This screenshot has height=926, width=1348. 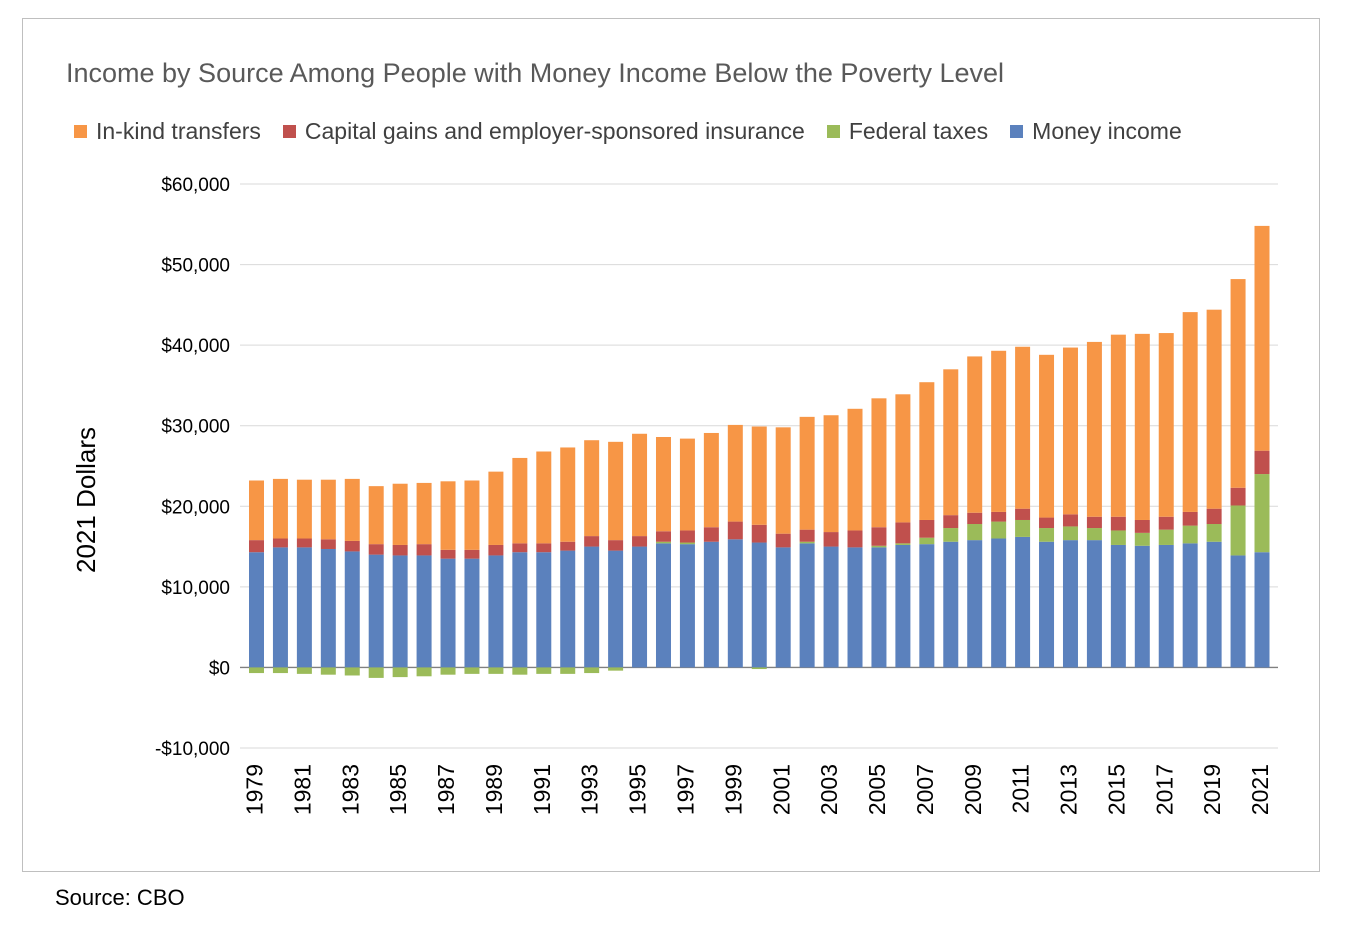 I want to click on bar-in-kind-transfers-1989, so click(x=496, y=508).